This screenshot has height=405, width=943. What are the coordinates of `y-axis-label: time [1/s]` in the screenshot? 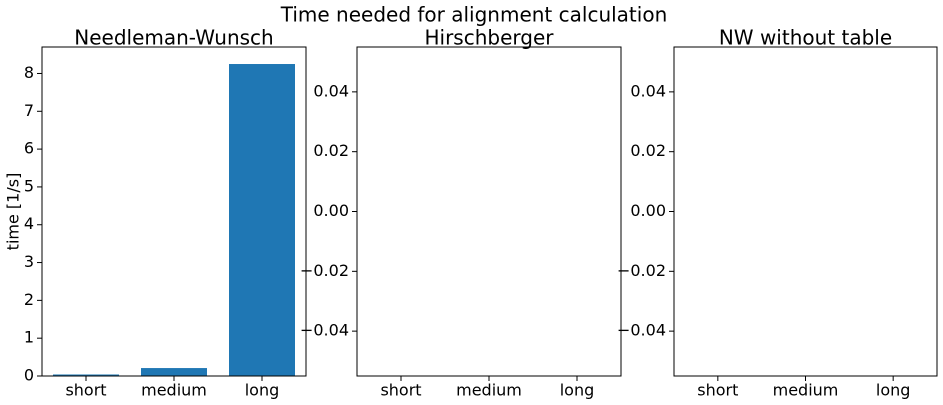 It's located at (13, 212).